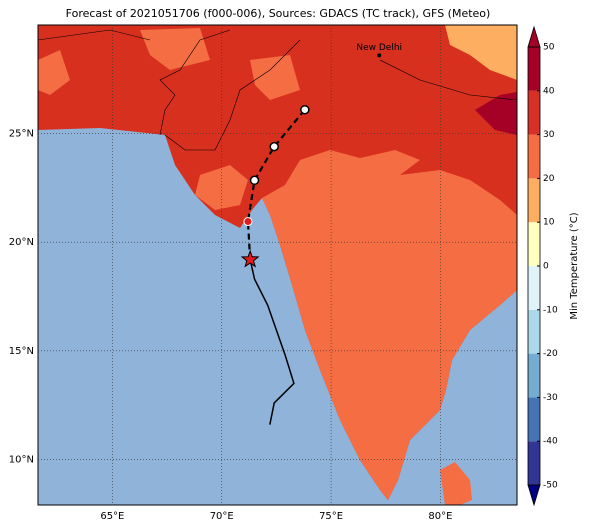  I want to click on land-warm, so click(169, 64).